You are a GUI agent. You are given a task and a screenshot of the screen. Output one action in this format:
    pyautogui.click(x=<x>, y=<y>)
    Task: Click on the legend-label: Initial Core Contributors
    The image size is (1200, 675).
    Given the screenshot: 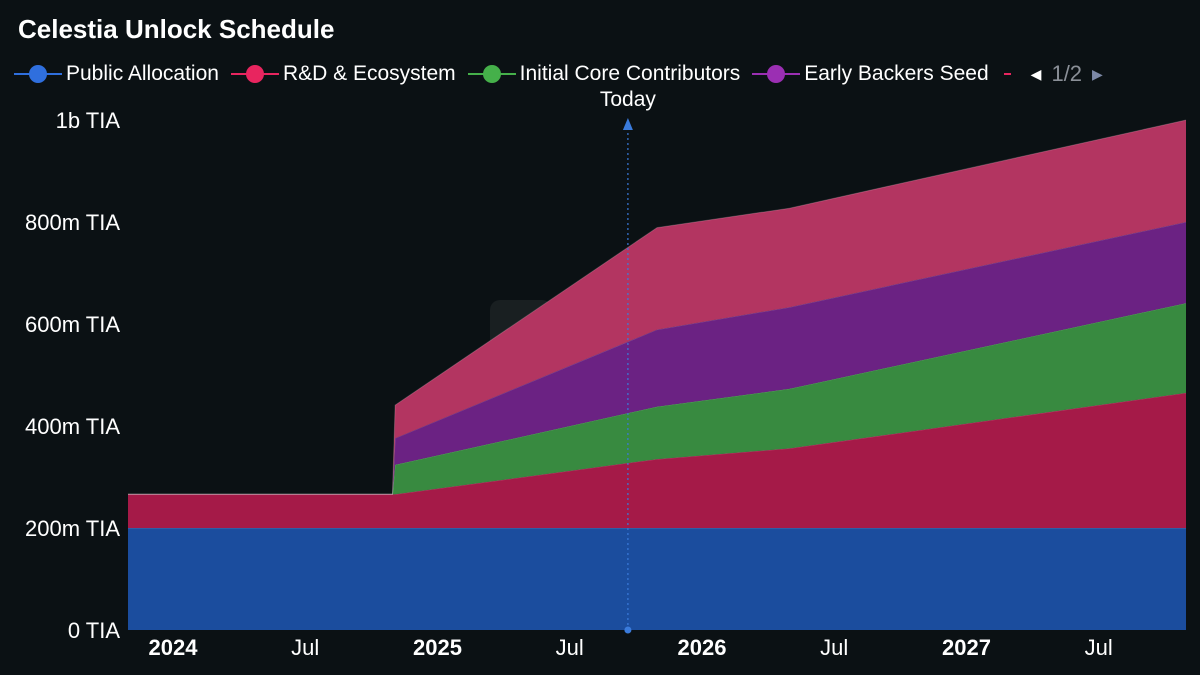 What is the action you would take?
    pyautogui.click(x=630, y=73)
    